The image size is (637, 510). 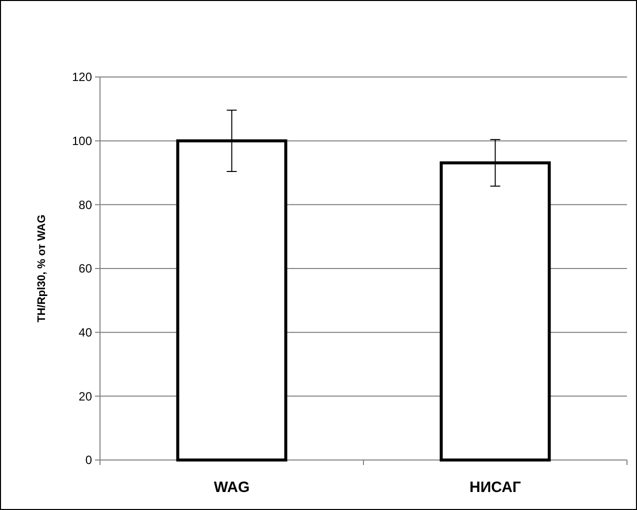 I want to click on y-tick-label: 0, so click(x=88, y=460).